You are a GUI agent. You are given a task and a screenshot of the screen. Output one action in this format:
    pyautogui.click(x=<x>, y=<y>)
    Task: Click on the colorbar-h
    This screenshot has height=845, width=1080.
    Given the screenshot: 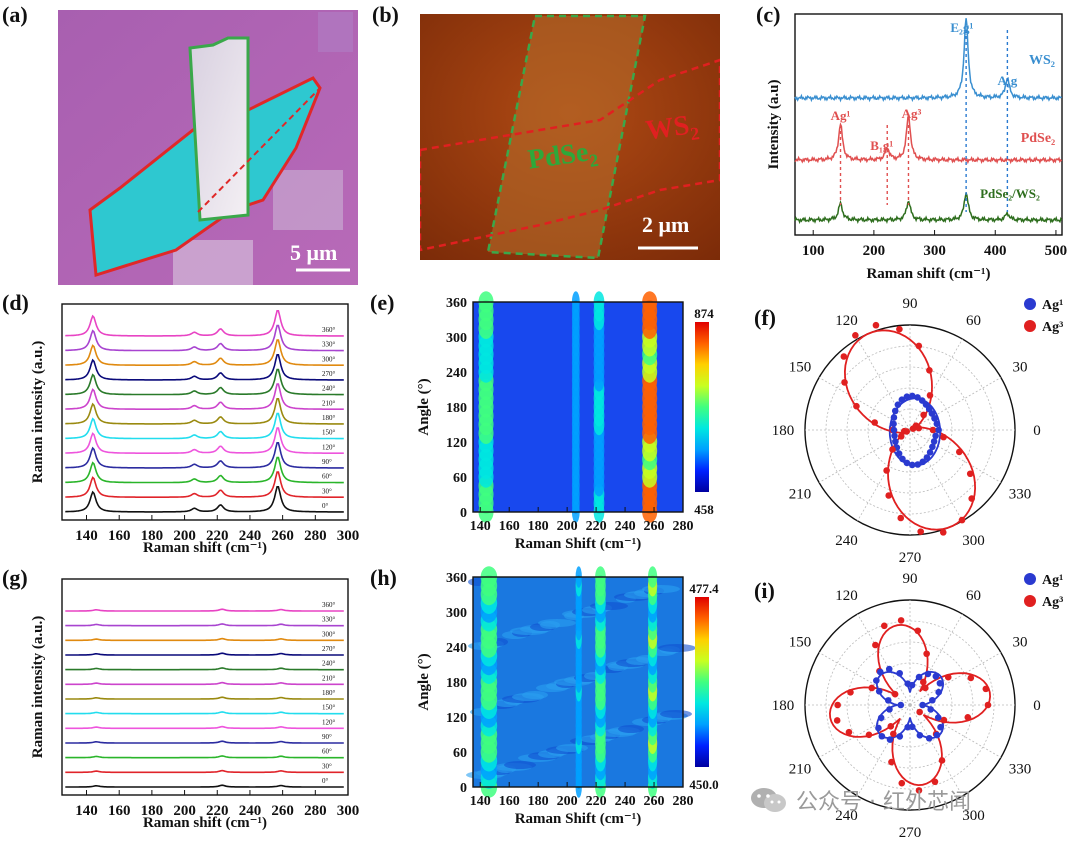 What is the action you would take?
    pyautogui.click(x=702, y=682)
    